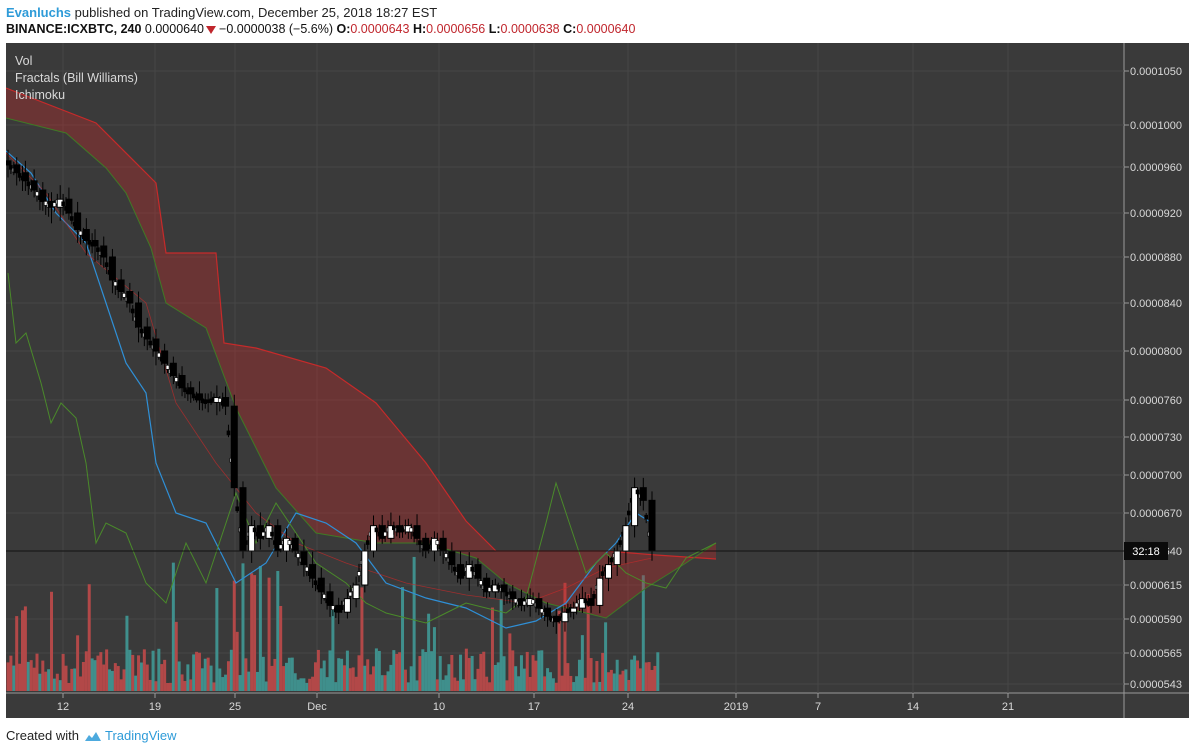 The height and width of the screenshot is (754, 1194). What do you see at coordinates (24, 61) in the screenshot?
I see `legend-vol: Vol` at bounding box center [24, 61].